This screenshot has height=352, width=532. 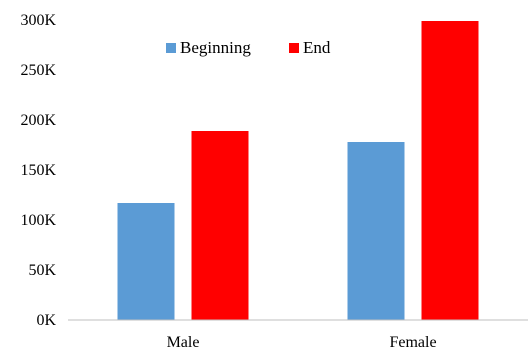 What do you see at coordinates (302, 342) in the screenshot?
I see `x-axis: Male Female` at bounding box center [302, 342].